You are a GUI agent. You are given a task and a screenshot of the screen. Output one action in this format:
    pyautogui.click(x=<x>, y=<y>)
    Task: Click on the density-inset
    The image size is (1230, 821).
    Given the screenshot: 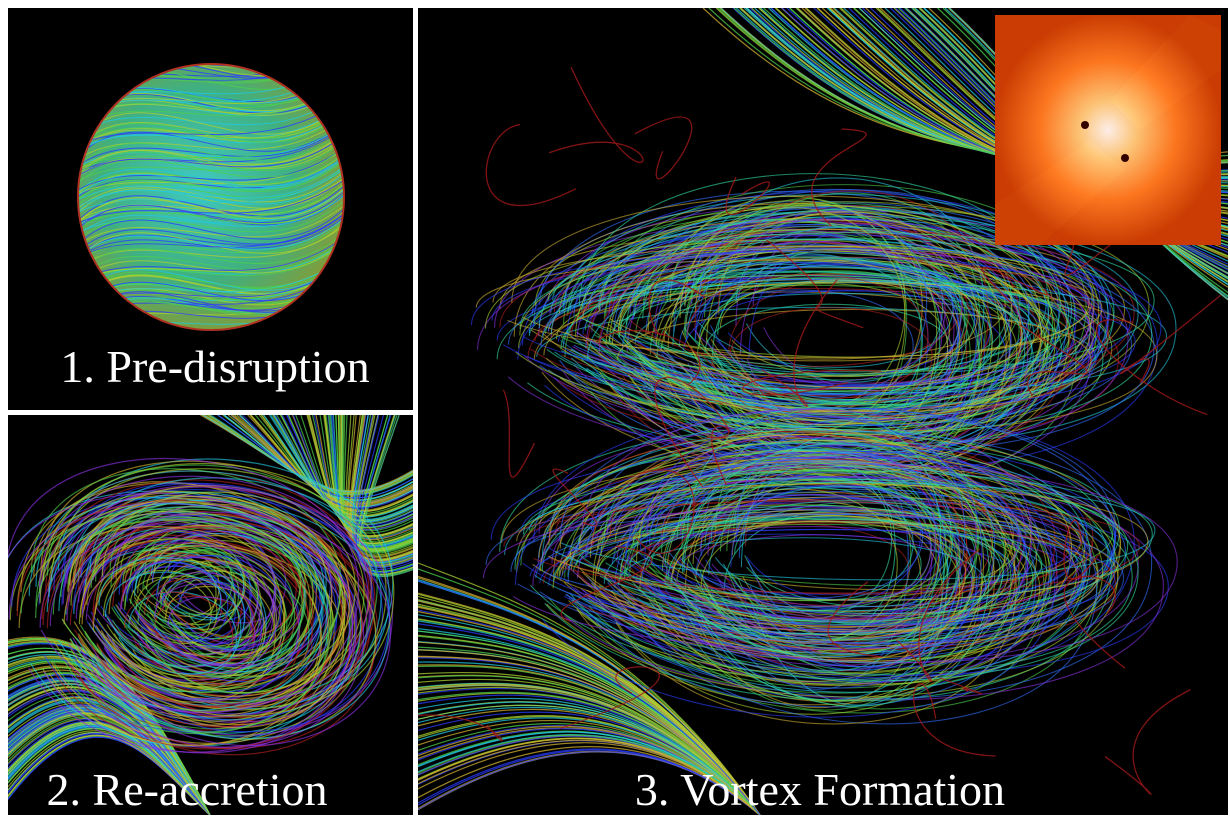 What is the action you would take?
    pyautogui.click(x=1108, y=130)
    